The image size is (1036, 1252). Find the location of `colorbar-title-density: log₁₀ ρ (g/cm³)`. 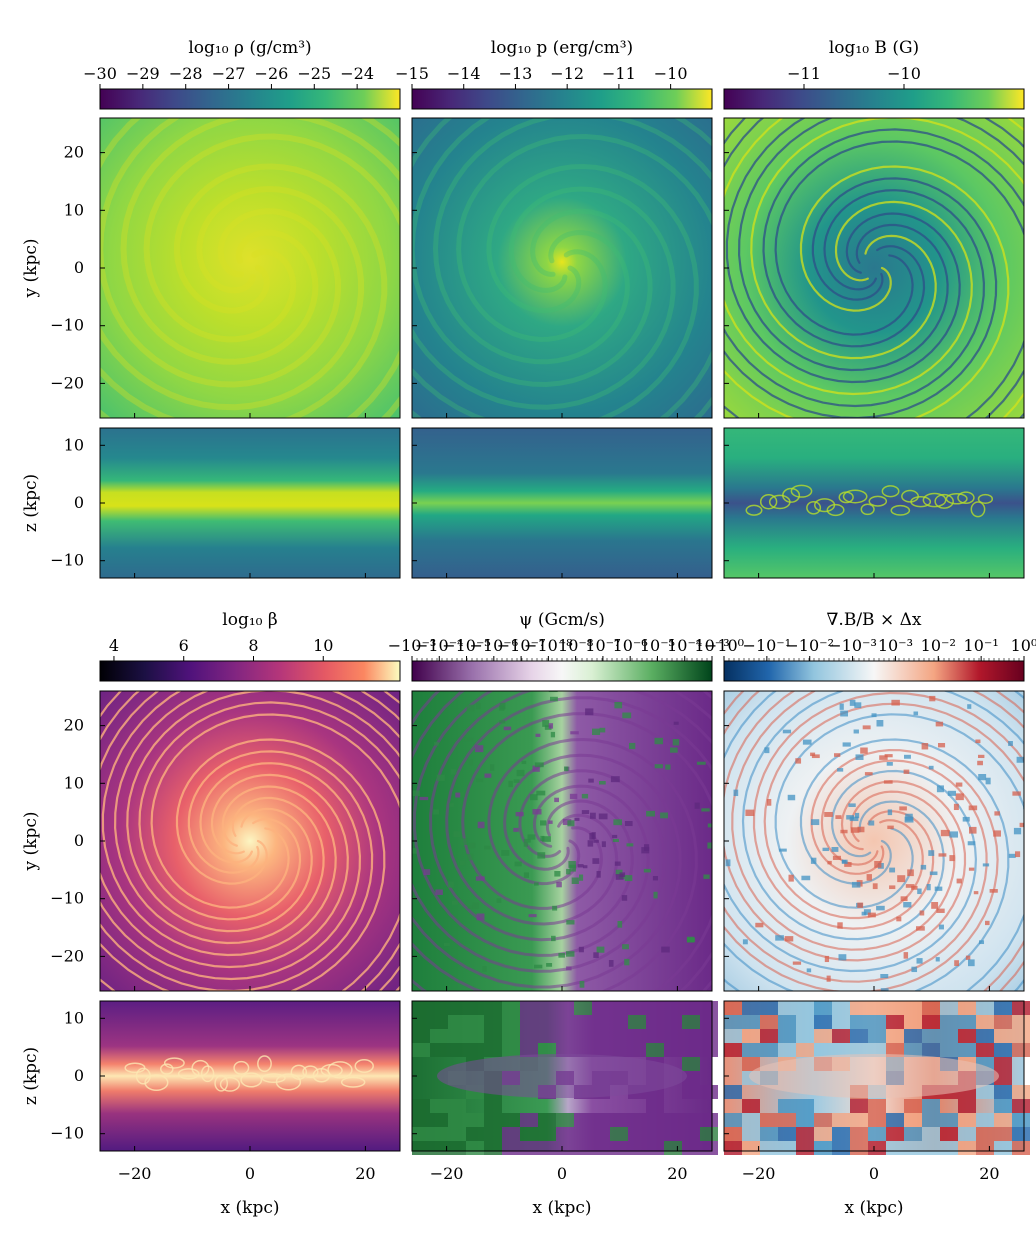

colorbar-title-density: log₁₀ ρ (g/cm³) is located at coordinates (249, 48).